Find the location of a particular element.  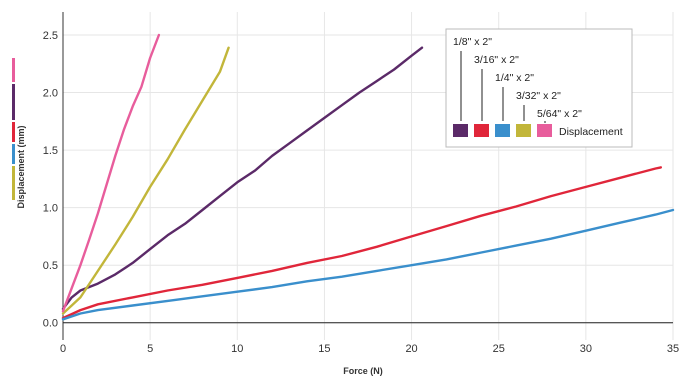

x-tick-label: 15 is located at coordinates (324, 349).